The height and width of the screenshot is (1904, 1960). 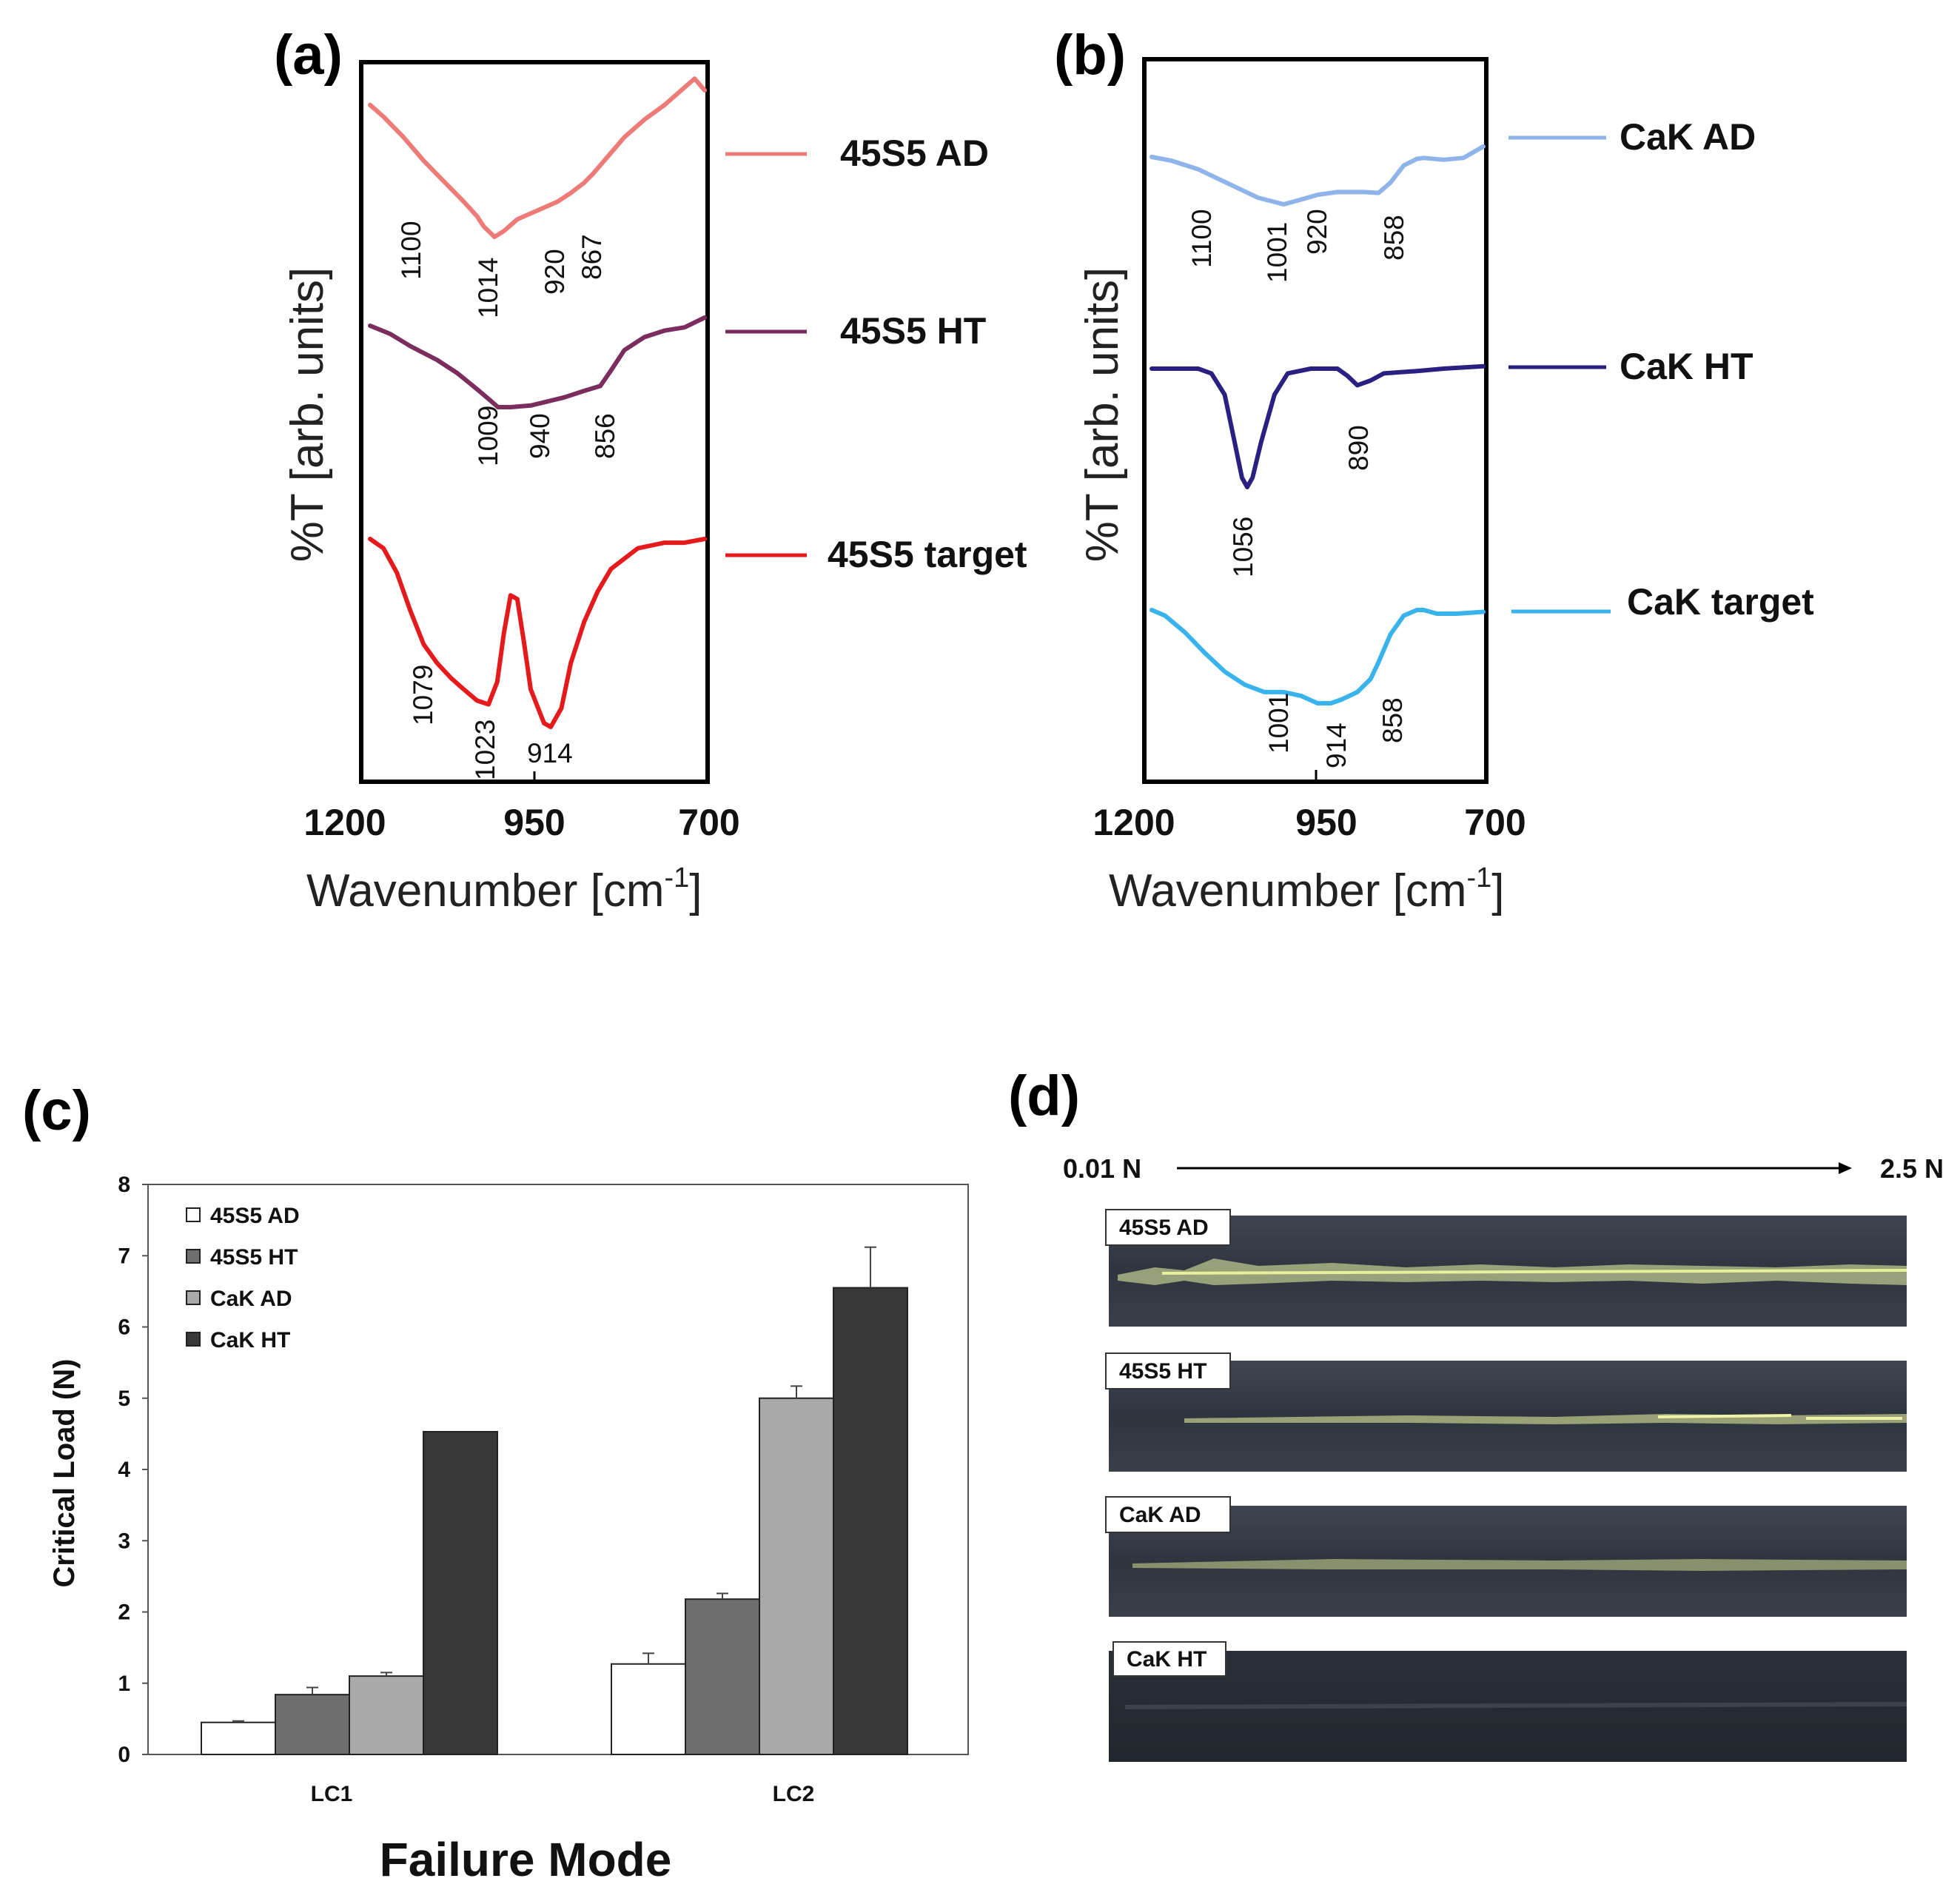 I want to click on bars, so click(x=554, y=1521).